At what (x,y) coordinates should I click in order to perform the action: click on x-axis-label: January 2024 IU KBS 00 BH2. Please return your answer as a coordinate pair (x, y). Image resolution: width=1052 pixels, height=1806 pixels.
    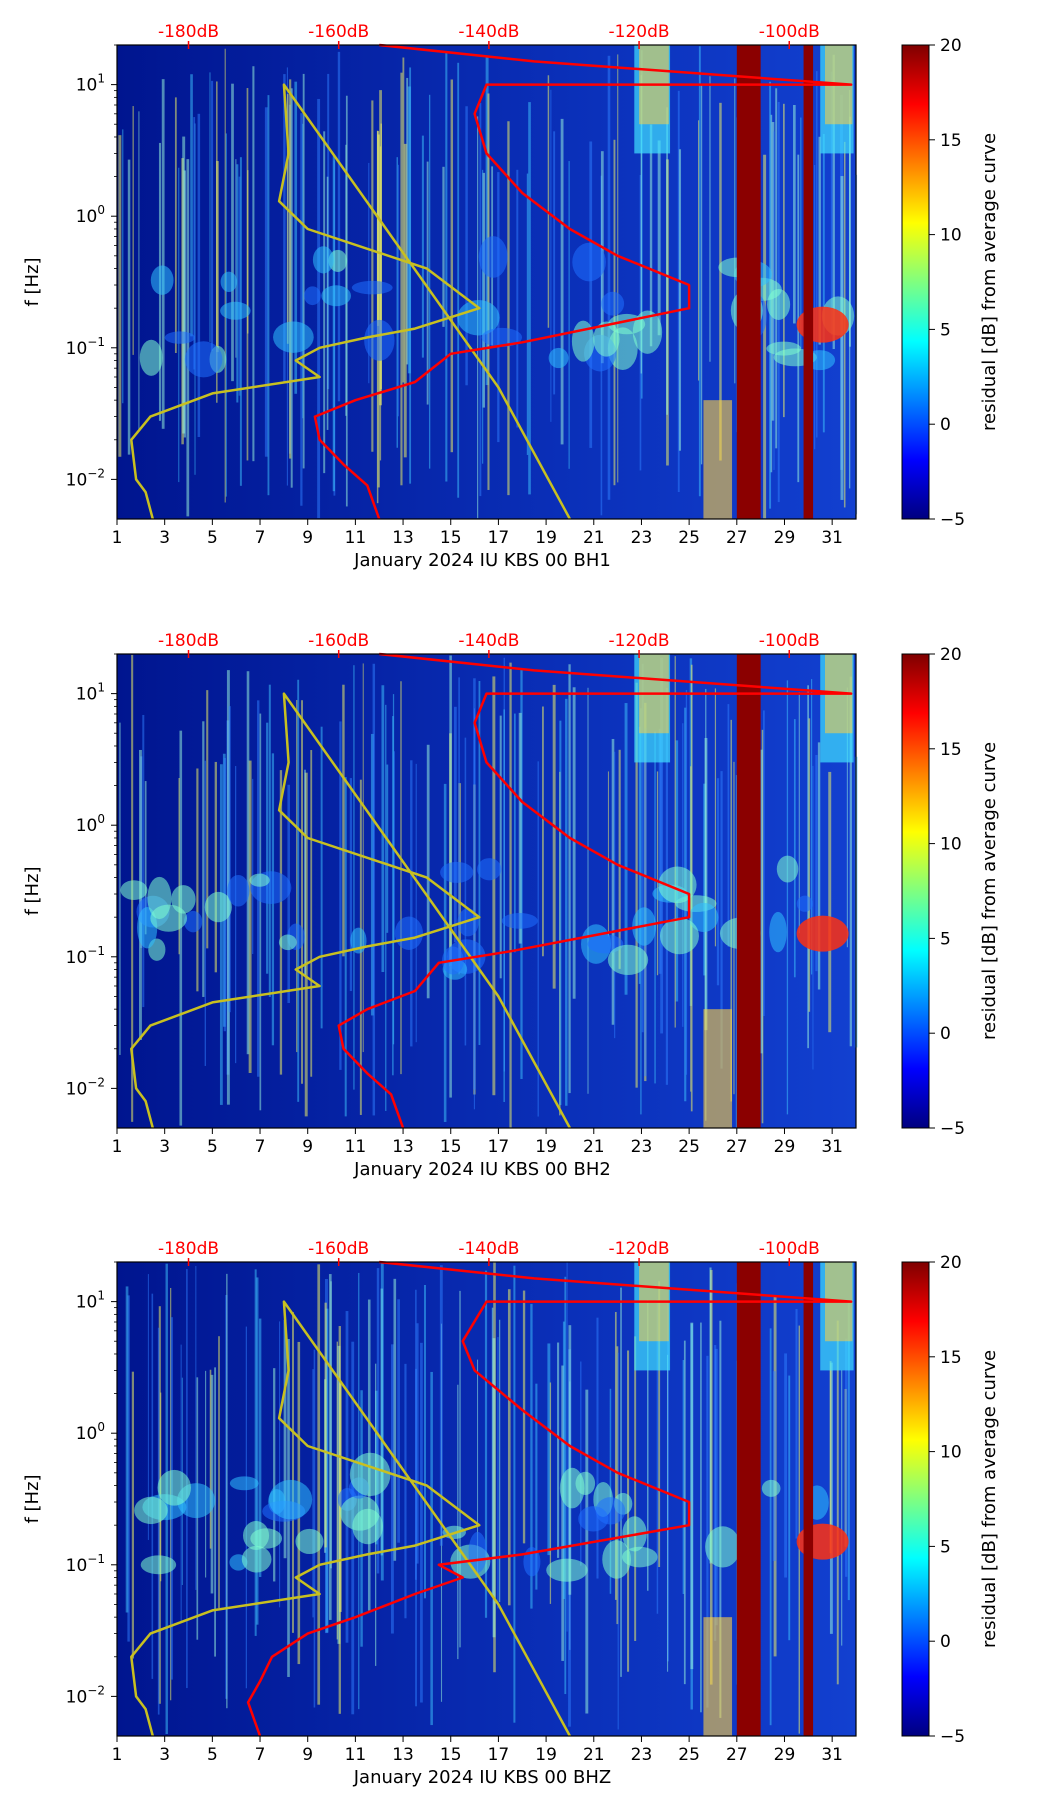
    Looking at the image, I should click on (482, 1169).